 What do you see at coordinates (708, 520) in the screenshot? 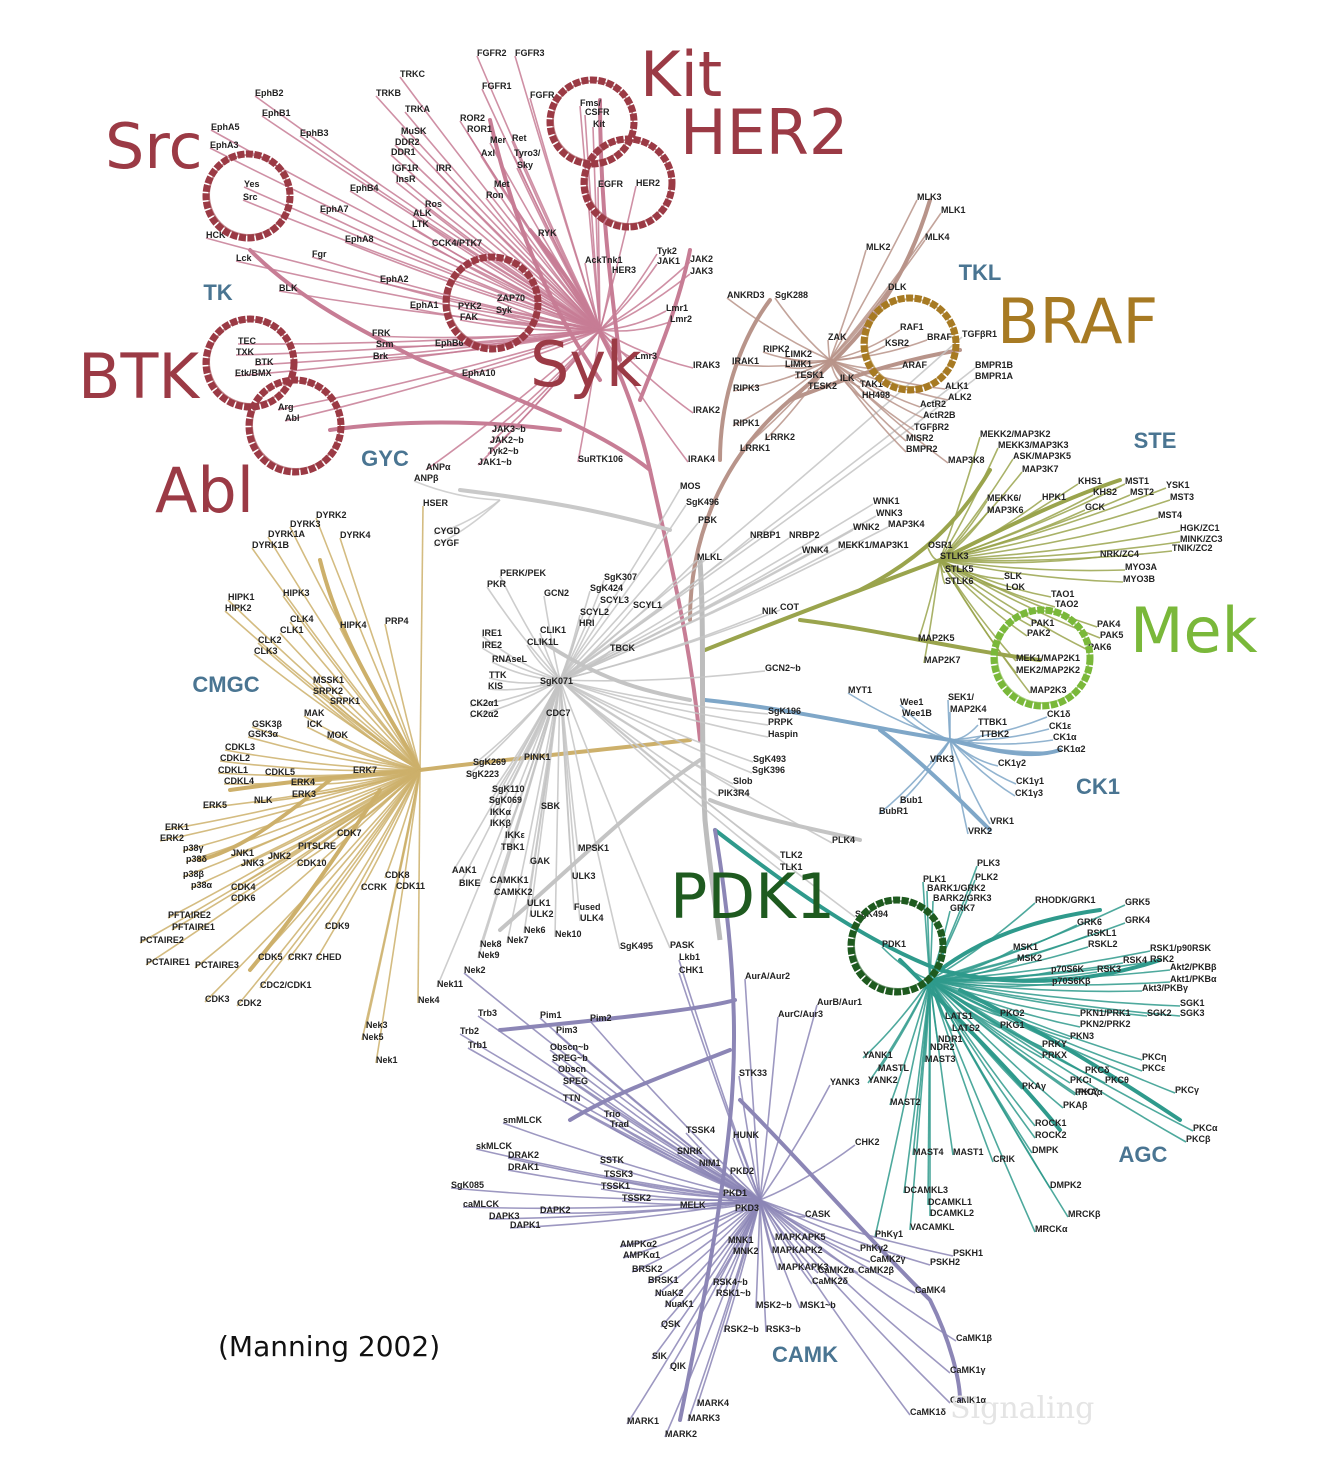
I see `kinase-label: PBK` at bounding box center [708, 520].